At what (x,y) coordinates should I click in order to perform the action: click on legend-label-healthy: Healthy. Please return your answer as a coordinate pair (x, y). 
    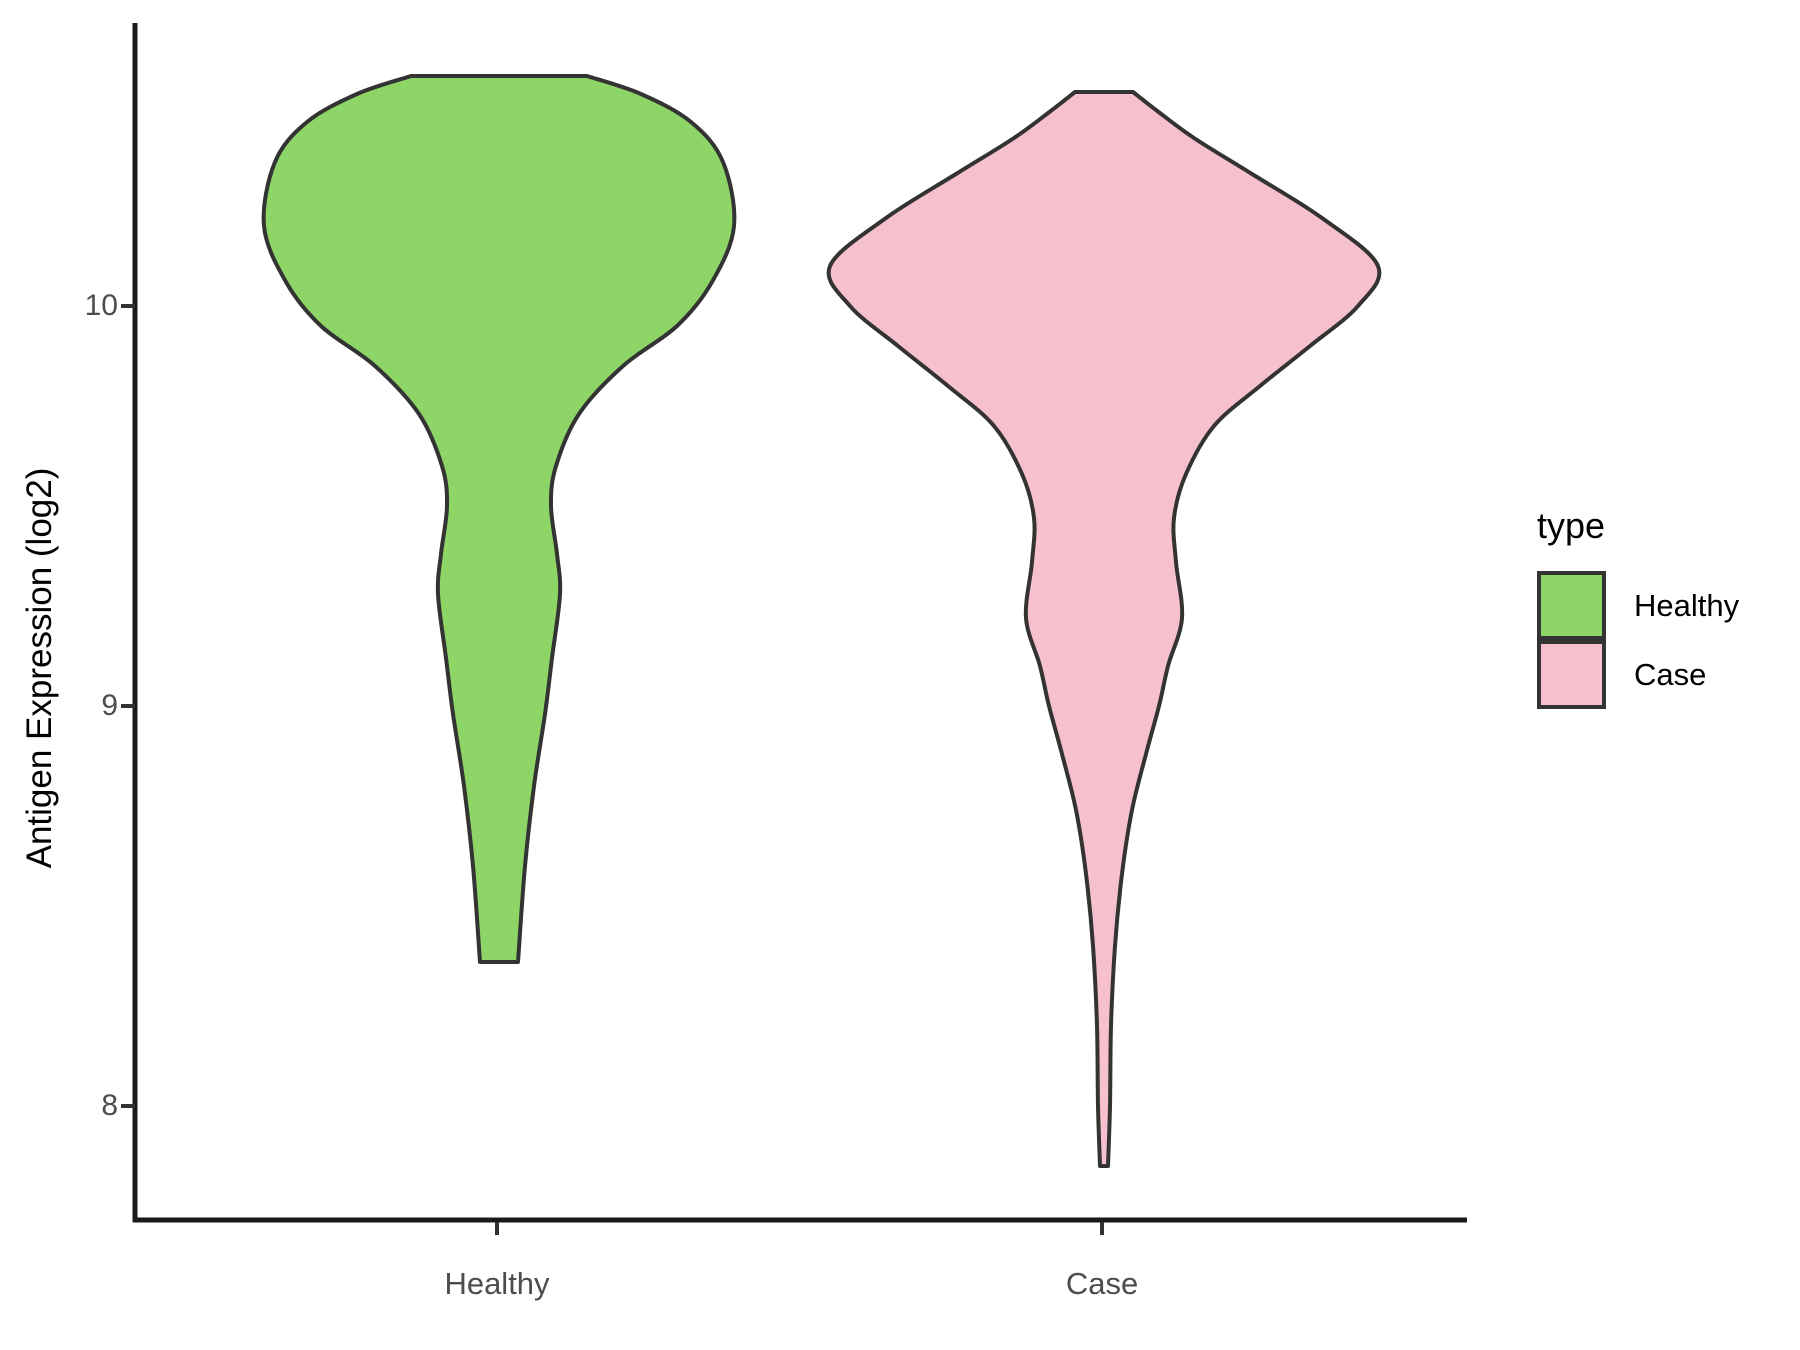
    Looking at the image, I should click on (1687, 605).